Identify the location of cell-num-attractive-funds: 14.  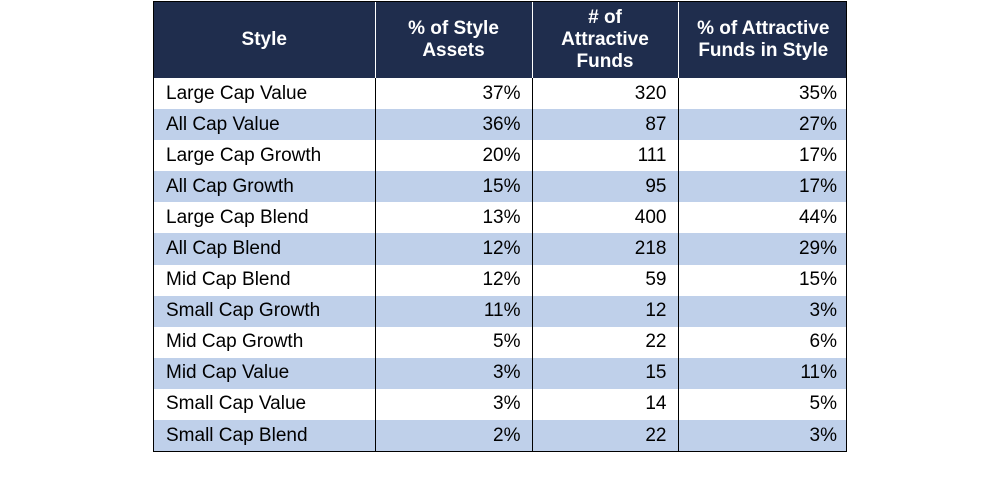
(604, 404).